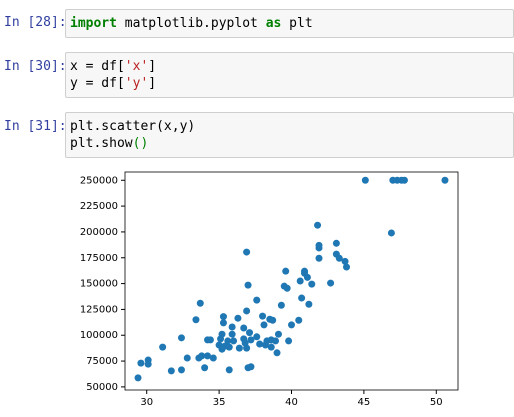 This screenshot has height=417, width=514. What do you see at coordinates (219, 402) in the screenshot?
I see `x-tick-label: 35` at bounding box center [219, 402].